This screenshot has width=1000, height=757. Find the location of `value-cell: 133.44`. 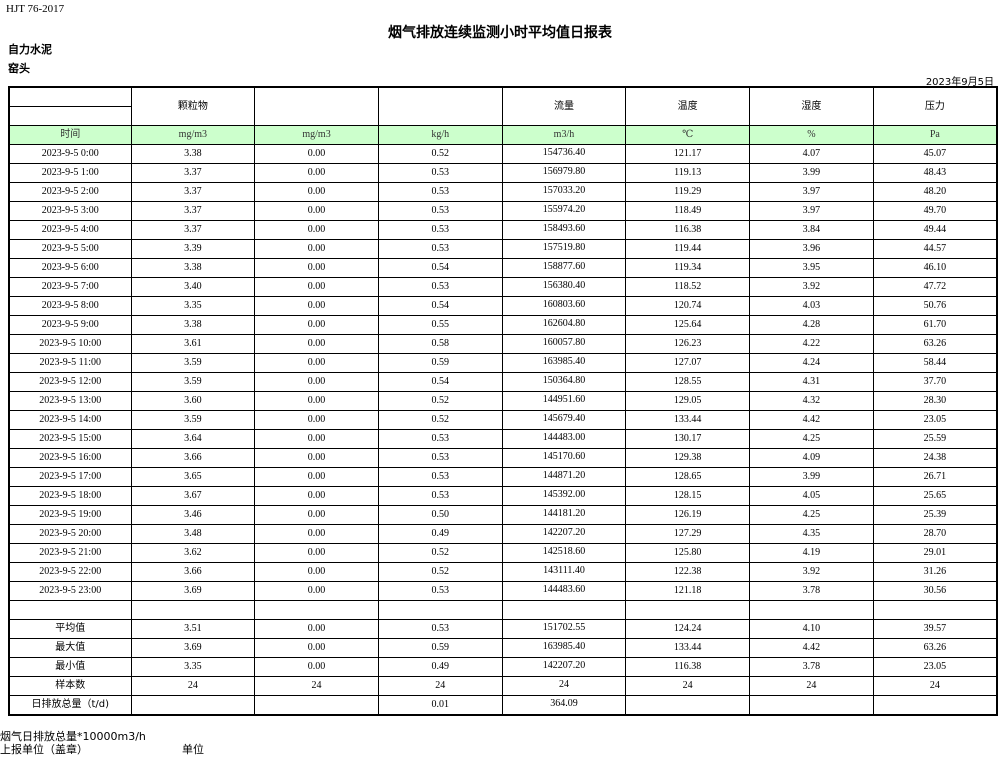

value-cell: 133.44 is located at coordinates (688, 420).